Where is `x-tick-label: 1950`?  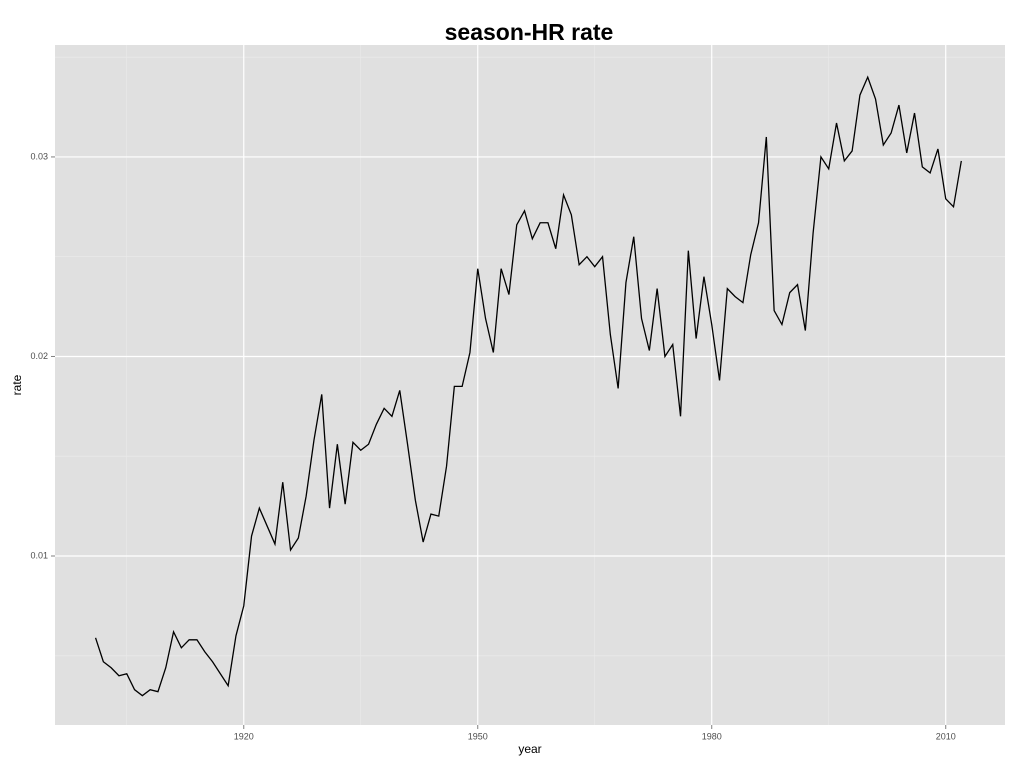
x-tick-label: 1950 is located at coordinates (478, 736).